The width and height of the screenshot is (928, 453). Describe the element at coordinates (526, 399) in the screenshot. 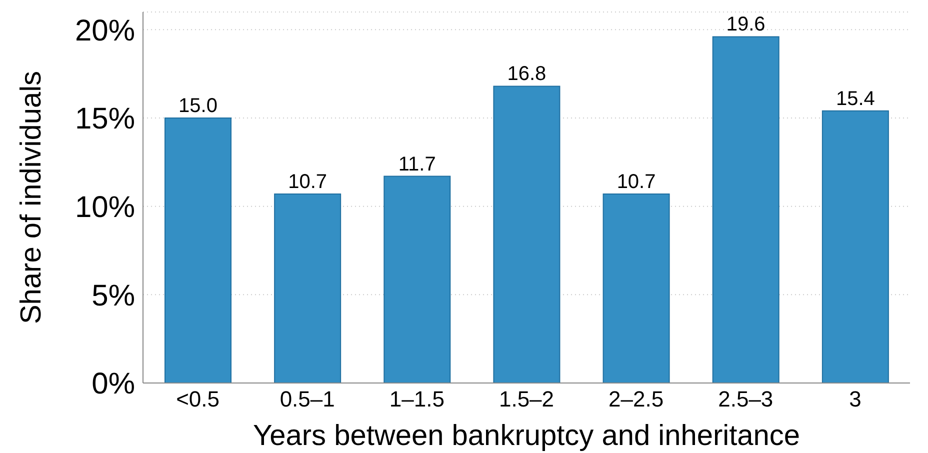

I see `x-tick-label: 1.5–2` at that location.